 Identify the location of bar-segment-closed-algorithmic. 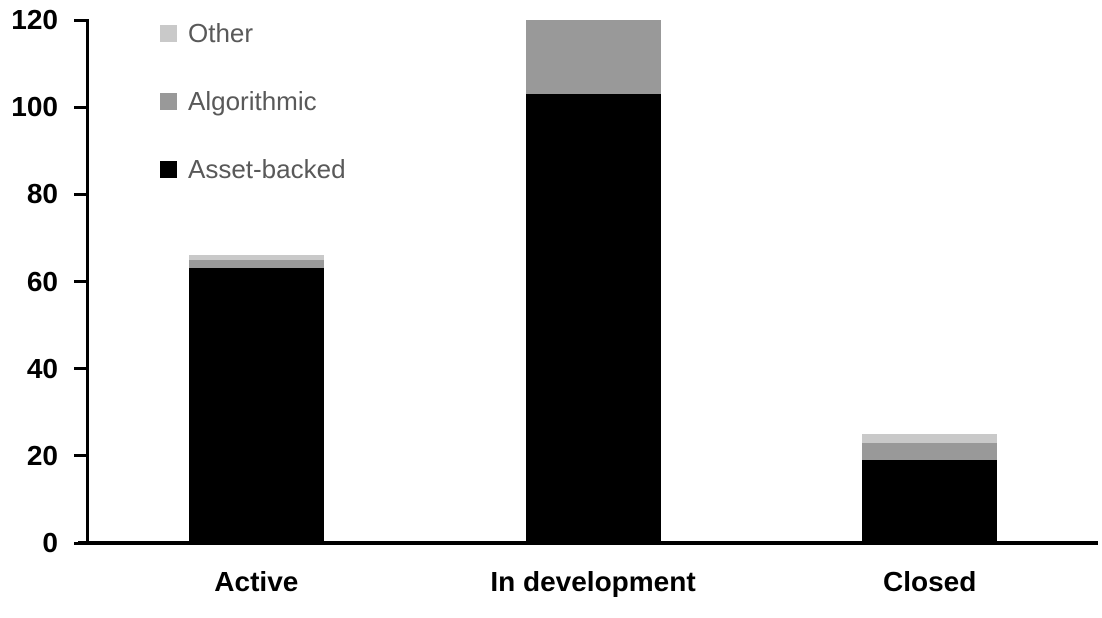
(930, 451).